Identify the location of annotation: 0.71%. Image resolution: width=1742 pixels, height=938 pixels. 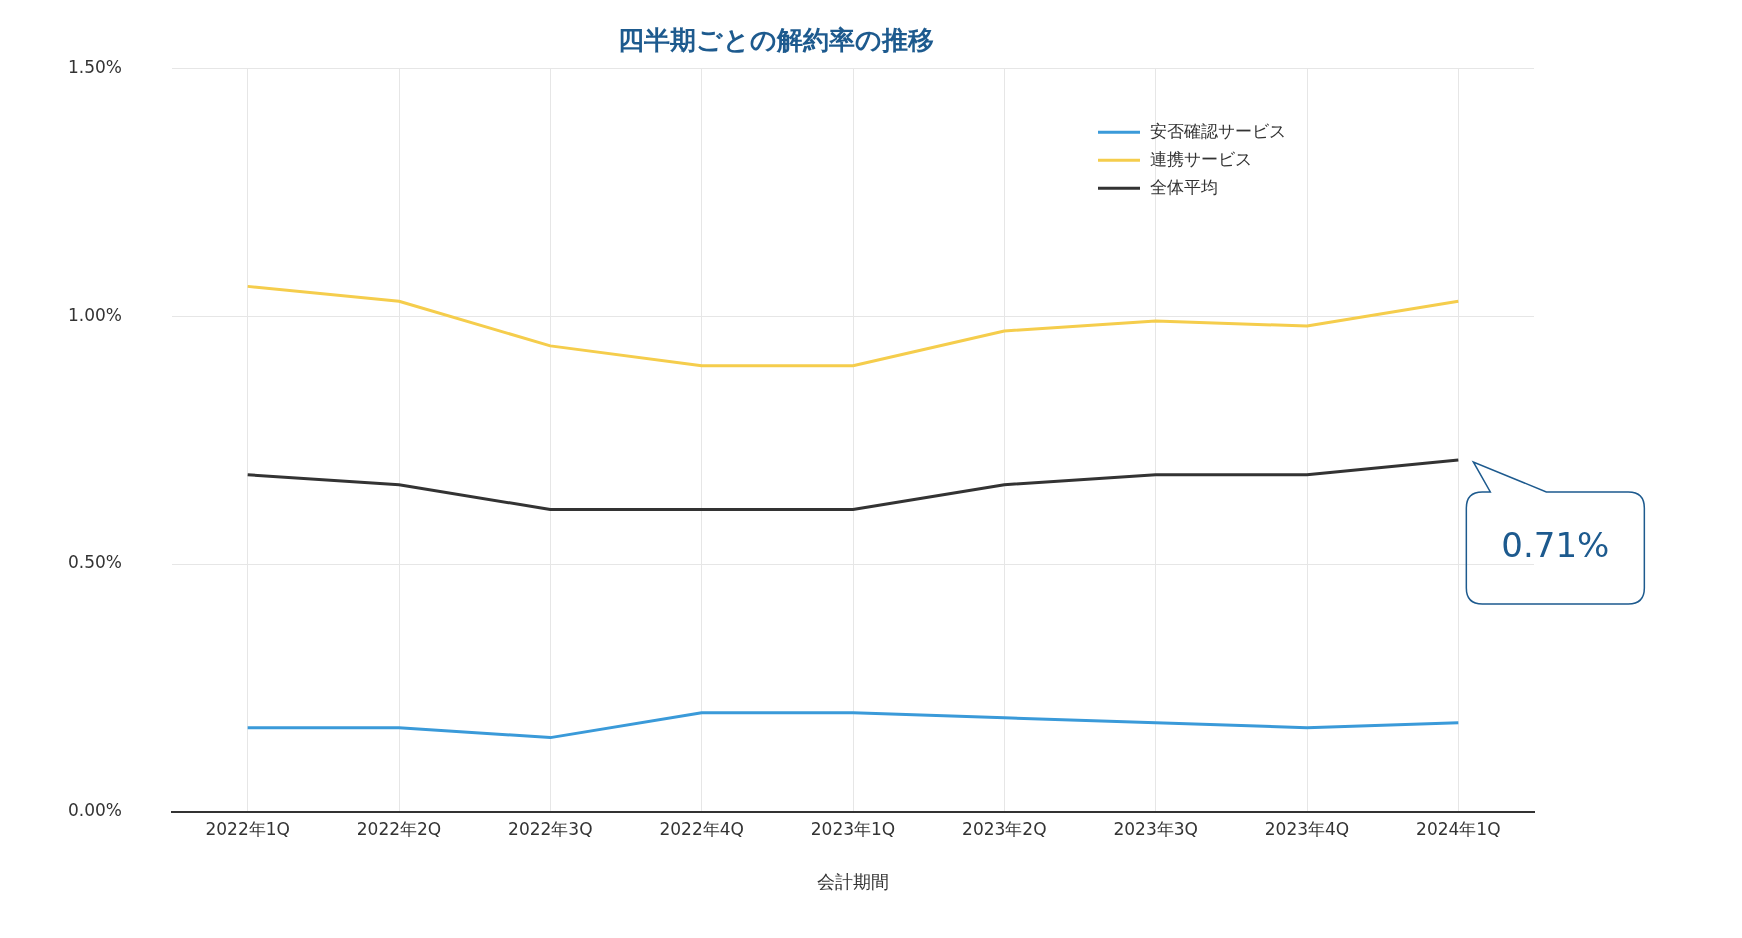
(1555, 544).